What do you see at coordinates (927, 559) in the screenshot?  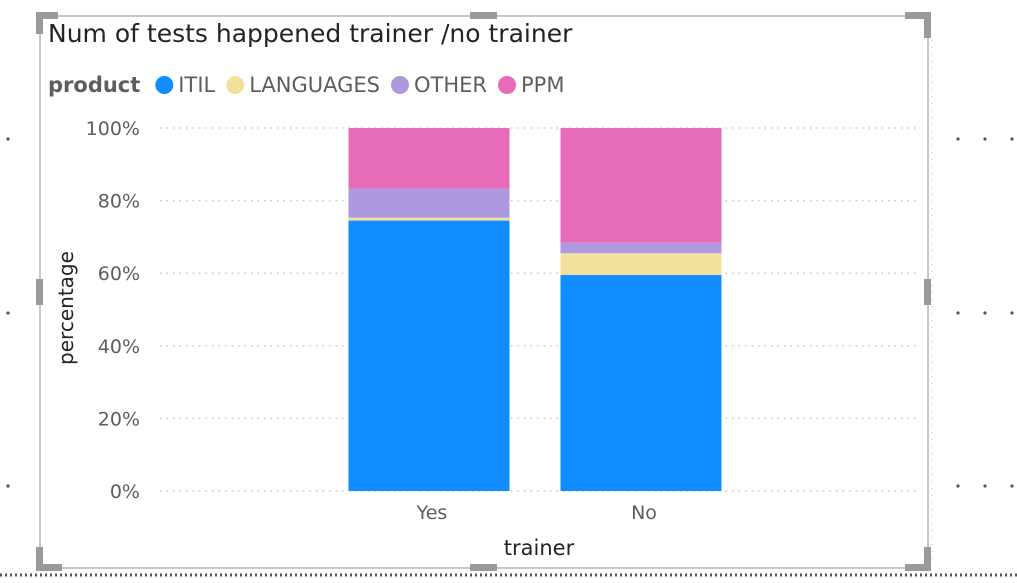 I see `handle-bottom-right-v` at bounding box center [927, 559].